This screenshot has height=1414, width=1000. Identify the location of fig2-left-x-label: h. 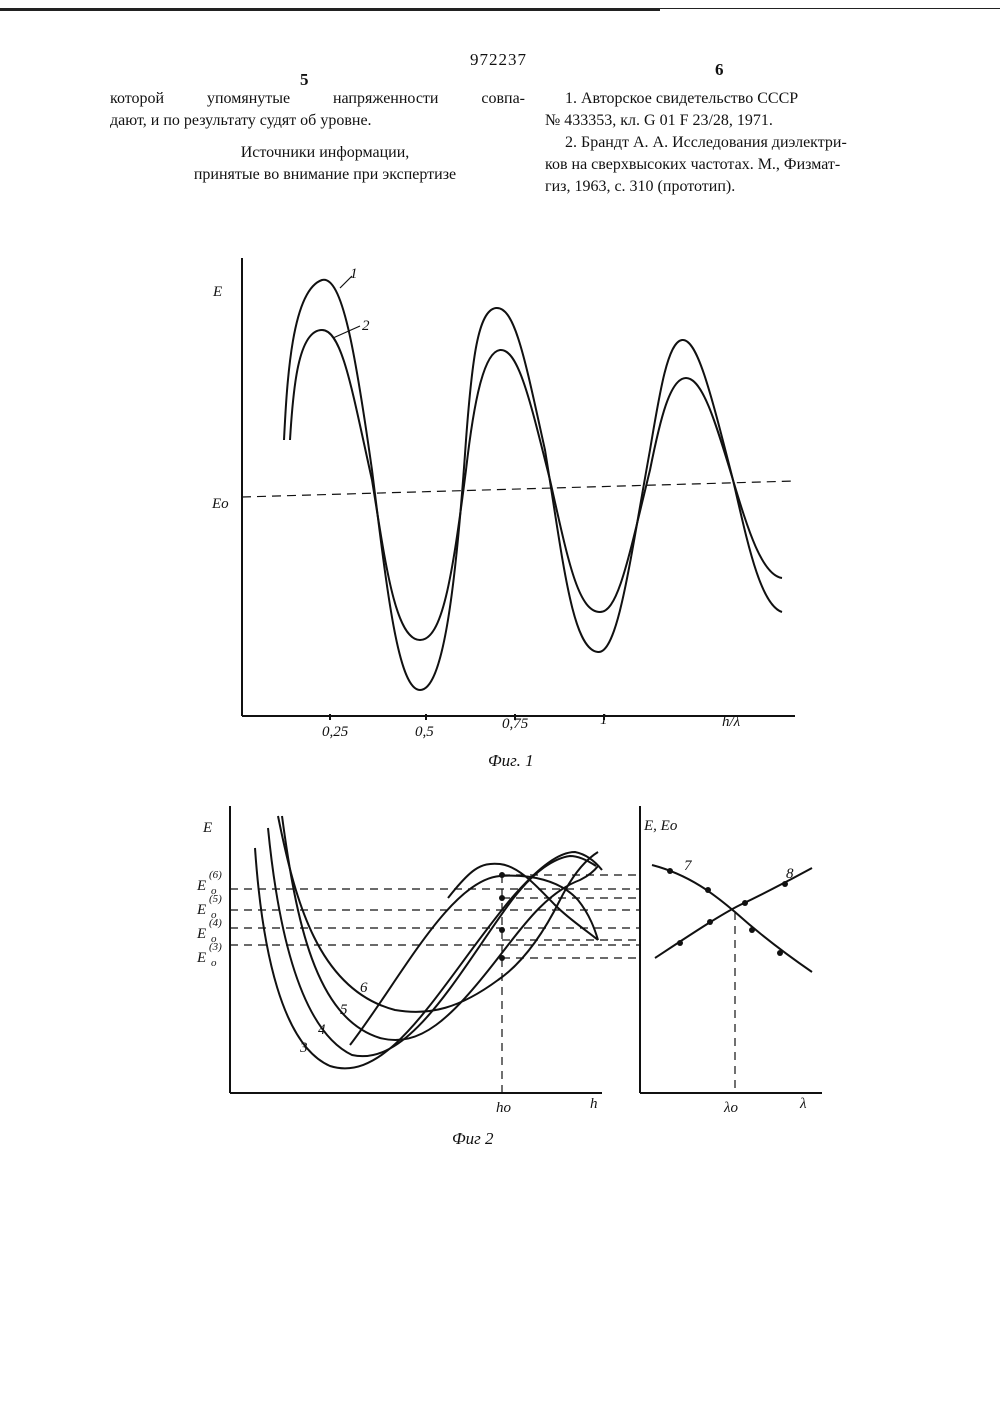
(594, 1104).